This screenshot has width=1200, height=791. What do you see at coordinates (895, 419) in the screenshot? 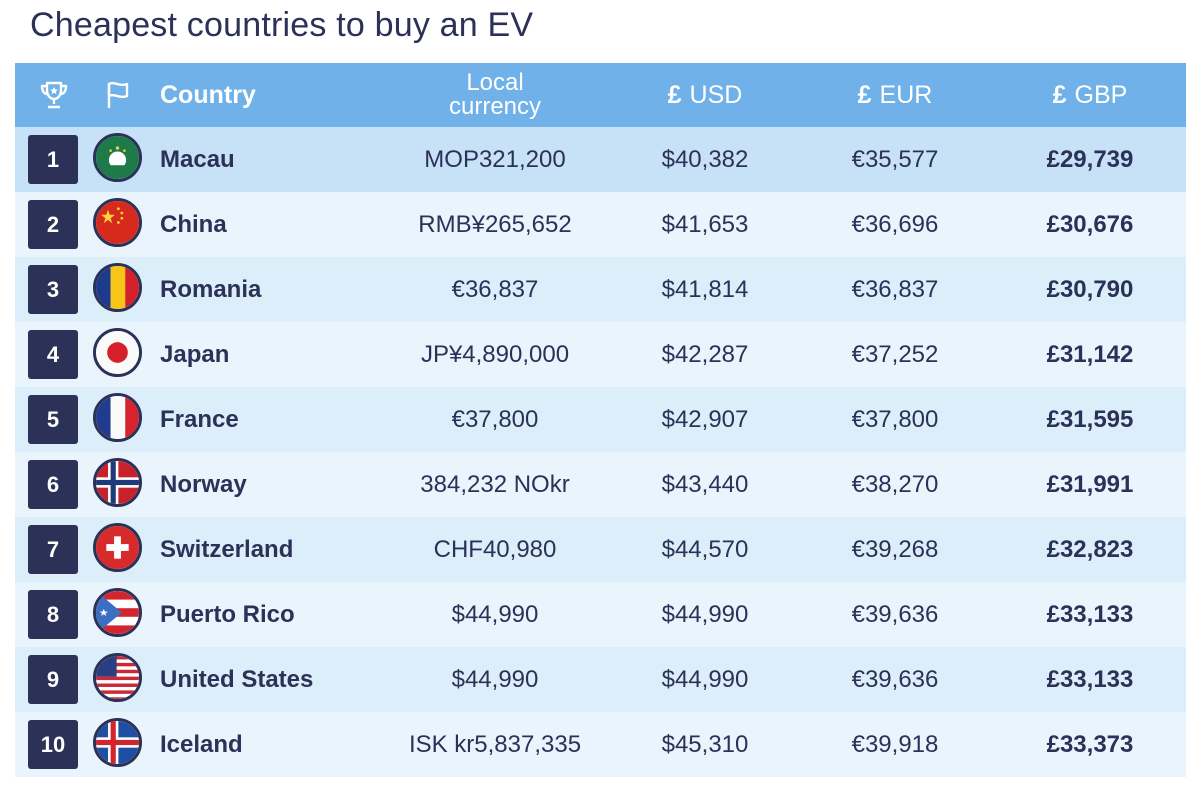
I see `eur-price: €37,800` at bounding box center [895, 419].